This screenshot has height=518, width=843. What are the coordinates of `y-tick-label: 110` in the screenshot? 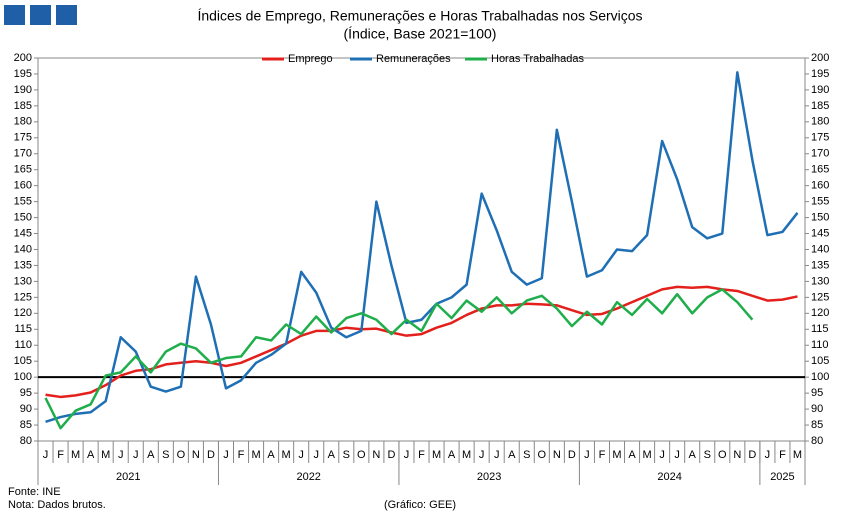 It's located at (23, 345).